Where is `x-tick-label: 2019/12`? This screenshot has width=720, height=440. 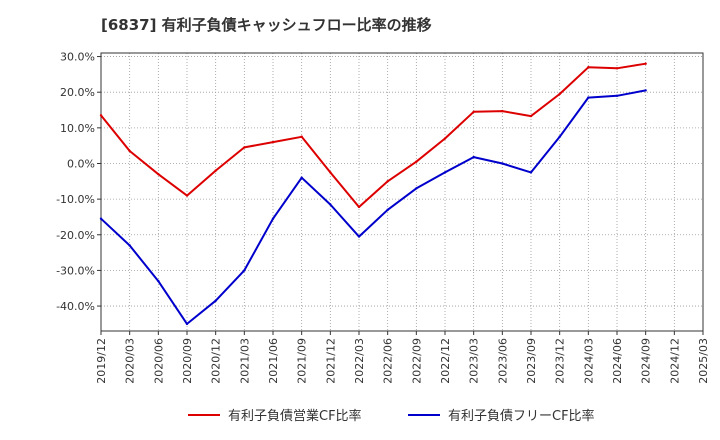
x-tick-label: 2019/12 is located at coordinates (101, 361).